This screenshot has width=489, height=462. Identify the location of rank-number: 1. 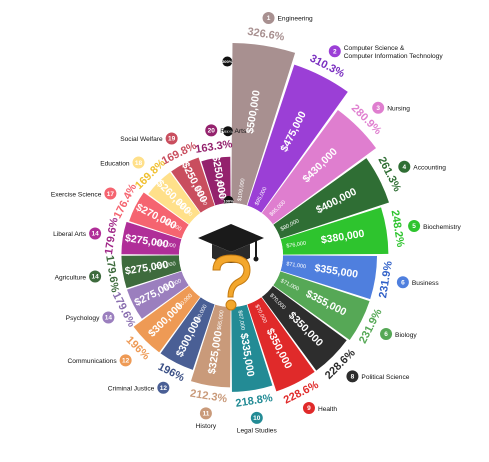
(269, 18).